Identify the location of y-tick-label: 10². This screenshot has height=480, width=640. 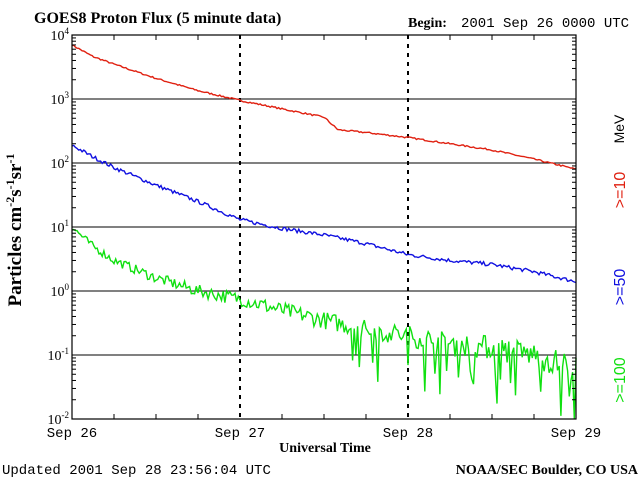
(60, 163).